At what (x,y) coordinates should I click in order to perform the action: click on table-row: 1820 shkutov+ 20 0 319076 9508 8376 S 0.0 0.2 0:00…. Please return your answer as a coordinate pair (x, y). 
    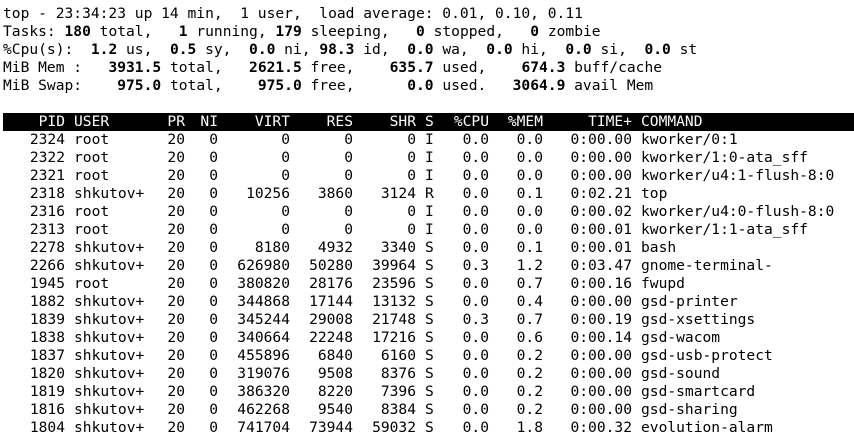
    Looking at the image, I should click on (428, 374).